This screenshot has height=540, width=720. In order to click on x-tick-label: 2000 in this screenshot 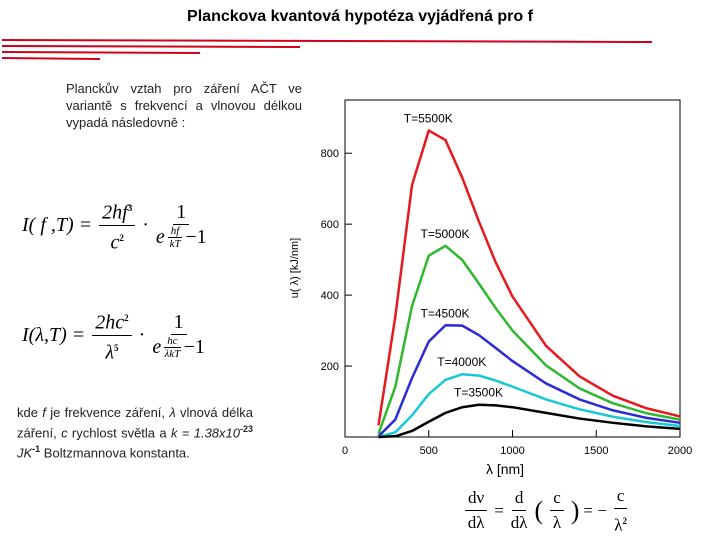, I will do `click(680, 451)`.